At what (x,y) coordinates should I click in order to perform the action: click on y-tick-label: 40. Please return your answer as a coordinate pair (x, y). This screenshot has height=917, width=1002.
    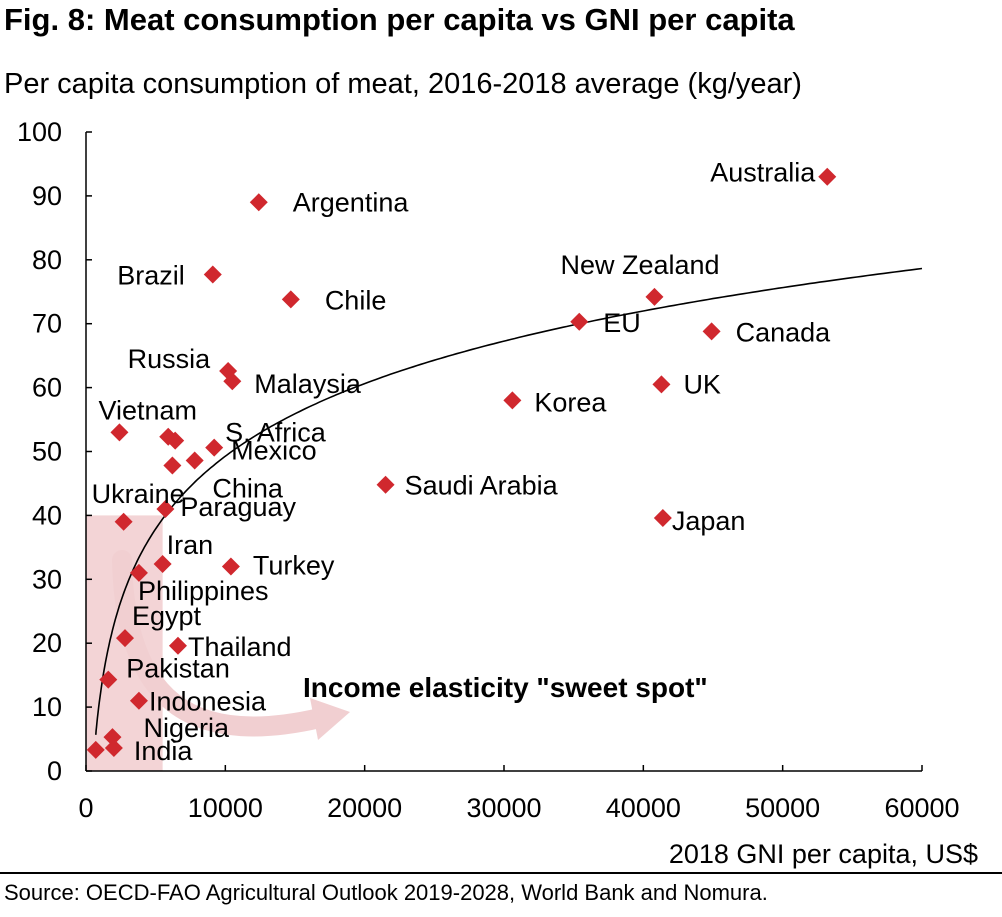
    Looking at the image, I should click on (47, 515).